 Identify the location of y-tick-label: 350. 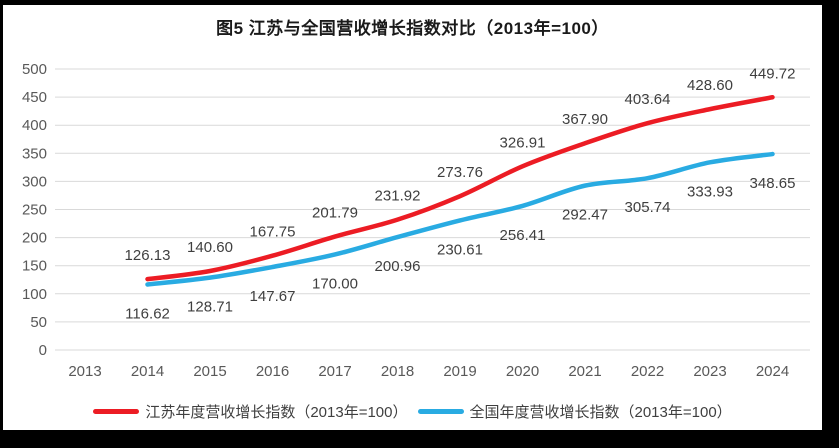
(34, 153).